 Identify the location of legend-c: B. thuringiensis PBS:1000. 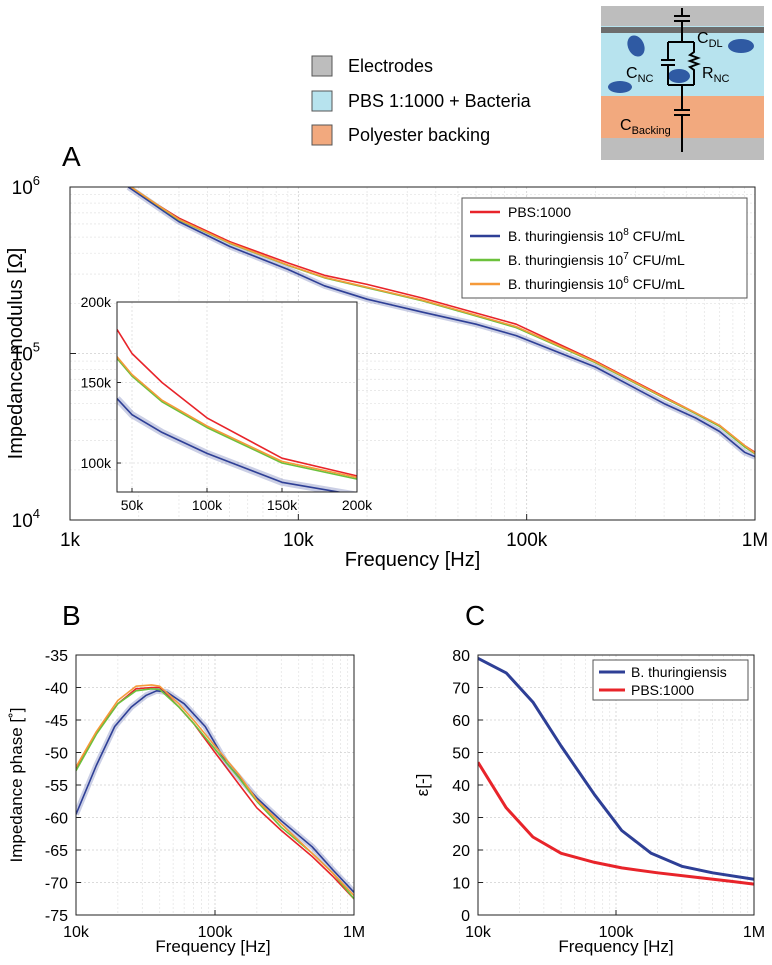
(670, 680).